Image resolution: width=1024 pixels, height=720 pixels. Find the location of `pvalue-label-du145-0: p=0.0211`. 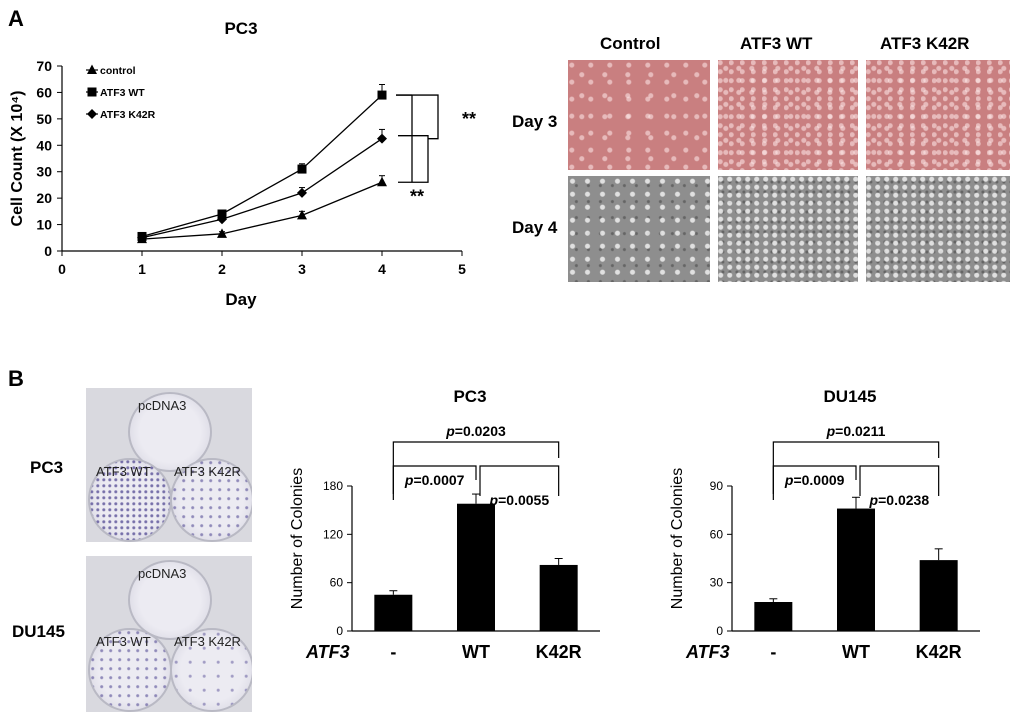

pvalue-label-du145-0: p=0.0211 is located at coordinates (856, 431).